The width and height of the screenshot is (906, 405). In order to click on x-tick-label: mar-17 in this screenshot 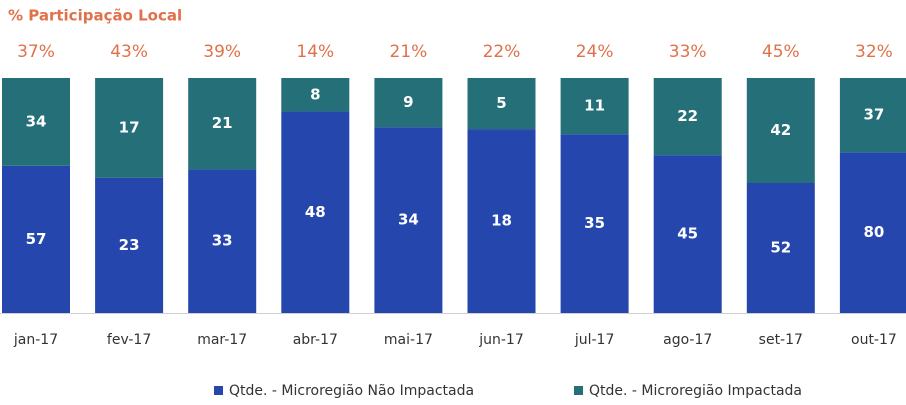, I will do `click(222, 340)`.